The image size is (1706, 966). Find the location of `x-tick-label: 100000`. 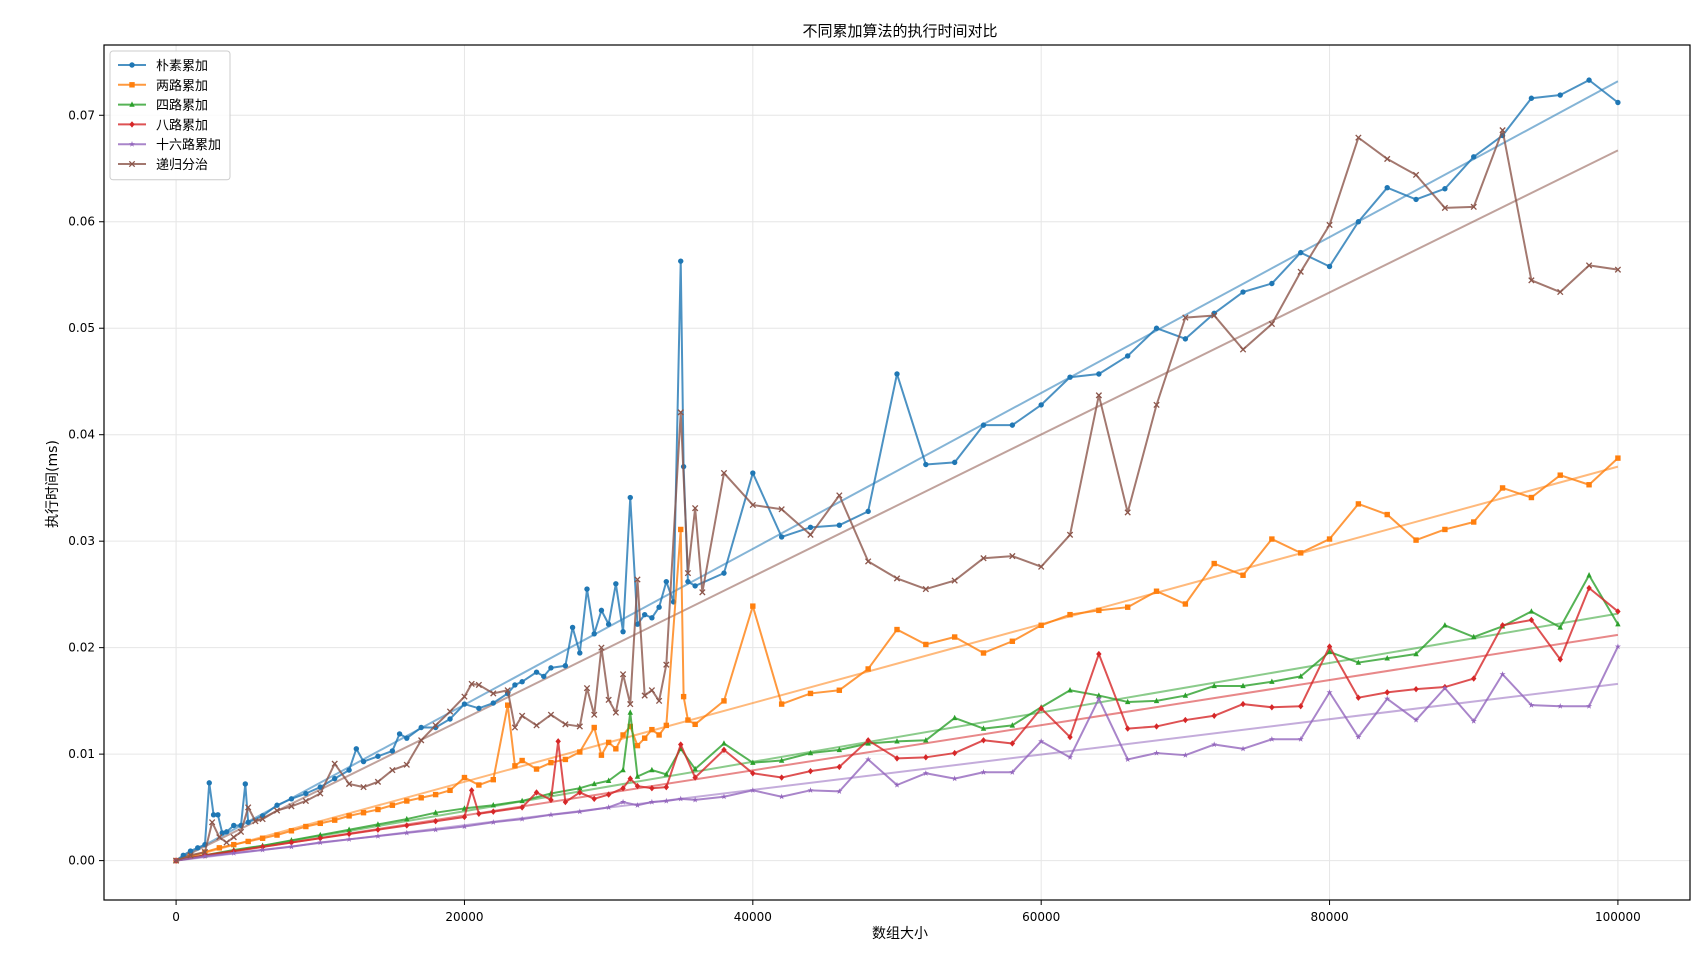

x-tick-label: 100000 is located at coordinates (1618, 917).